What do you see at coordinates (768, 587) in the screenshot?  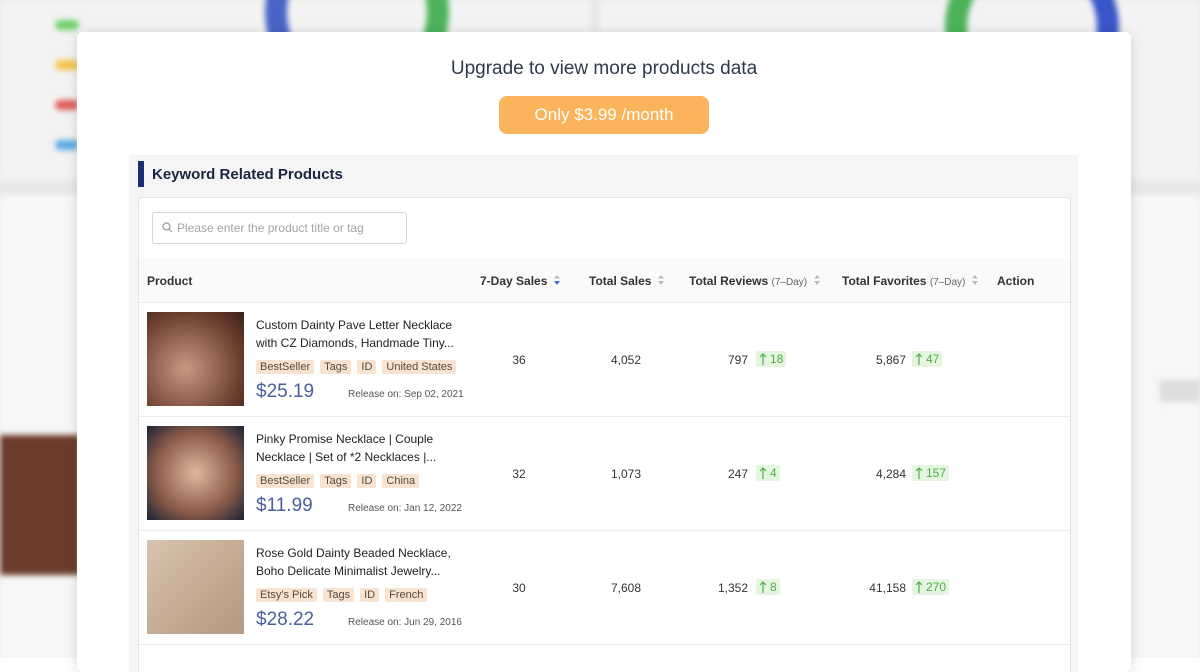 I see `reviews-change: 8` at bounding box center [768, 587].